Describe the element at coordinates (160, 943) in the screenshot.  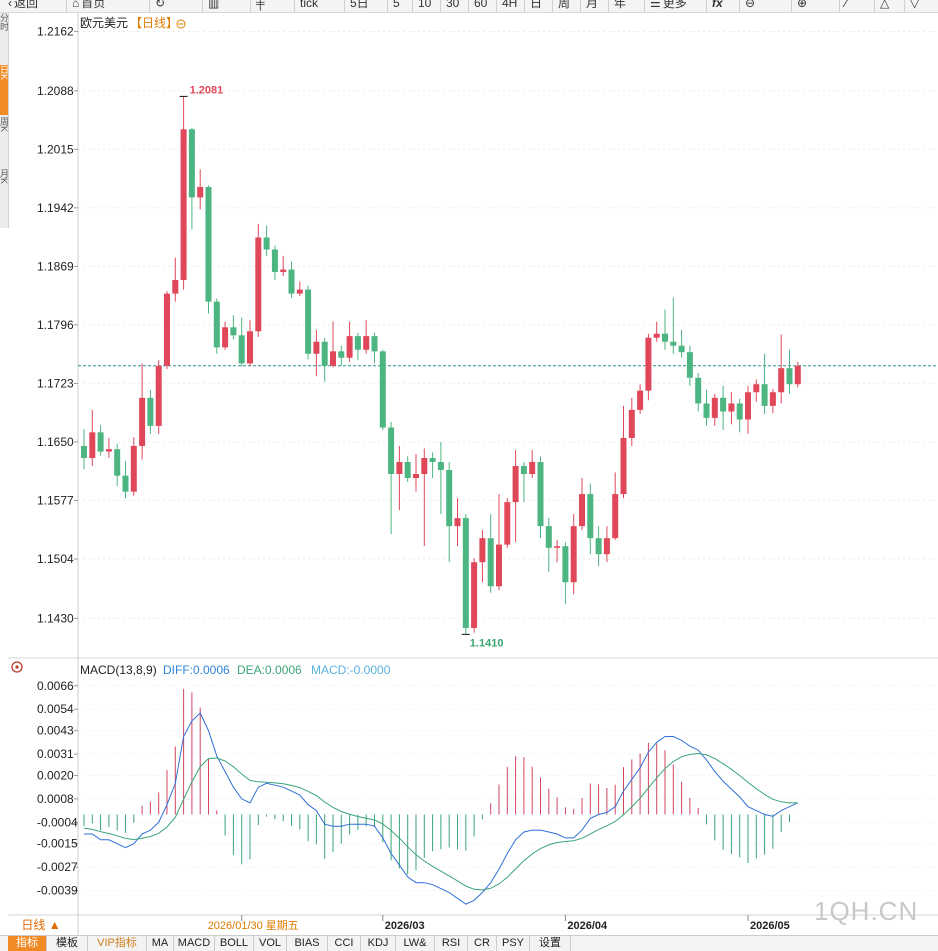
I see `indicator-ma: MA` at that location.